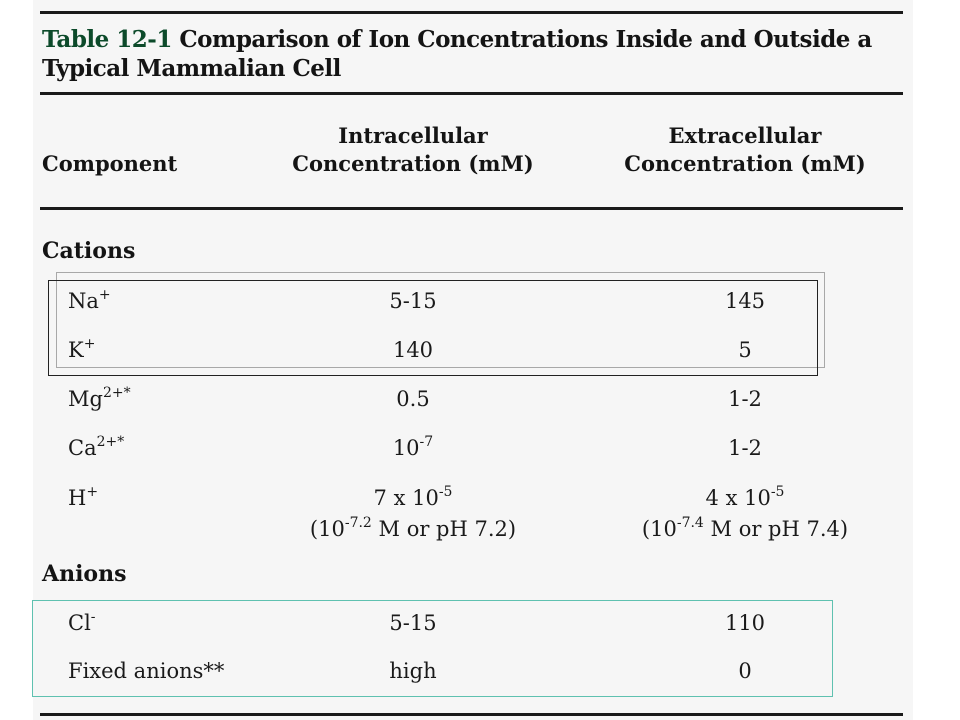 Image resolution: width=960 pixels, height=720 pixels. What do you see at coordinates (745, 448) in the screenshot?
I see `row-ca-extracellular: 1-2` at bounding box center [745, 448].